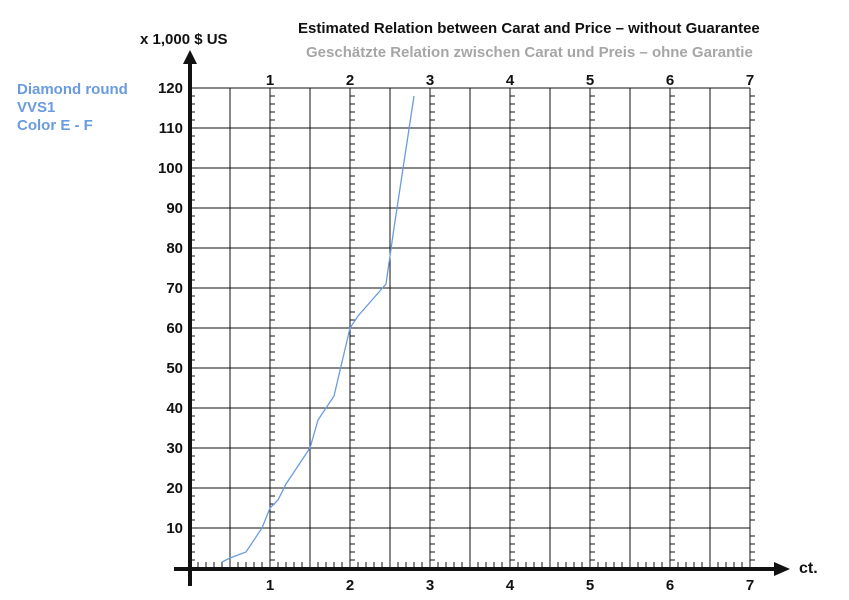 This screenshot has height=600, width=849. I want to click on x-tick-label-bottom: 3, so click(430, 585).